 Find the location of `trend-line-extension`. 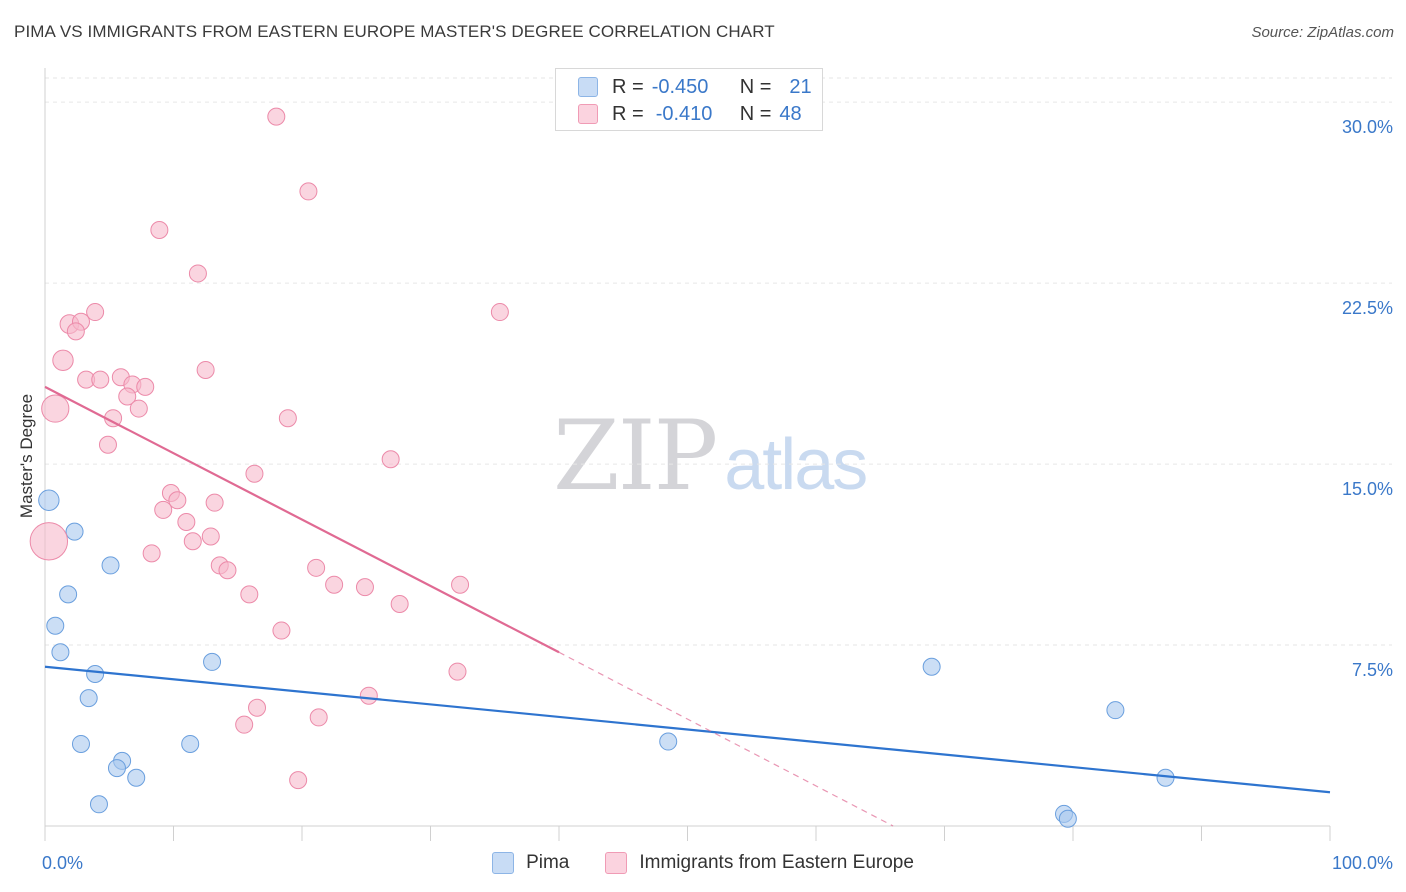

trend-line-extension is located at coordinates (726, 739).